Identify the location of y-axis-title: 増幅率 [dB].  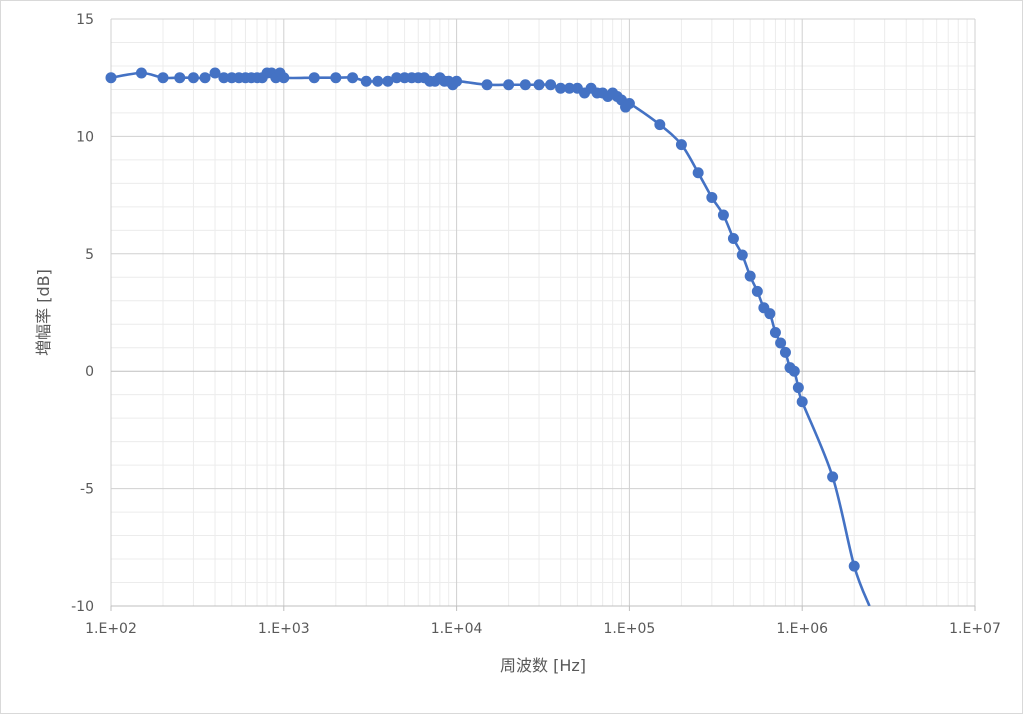
(43, 312).